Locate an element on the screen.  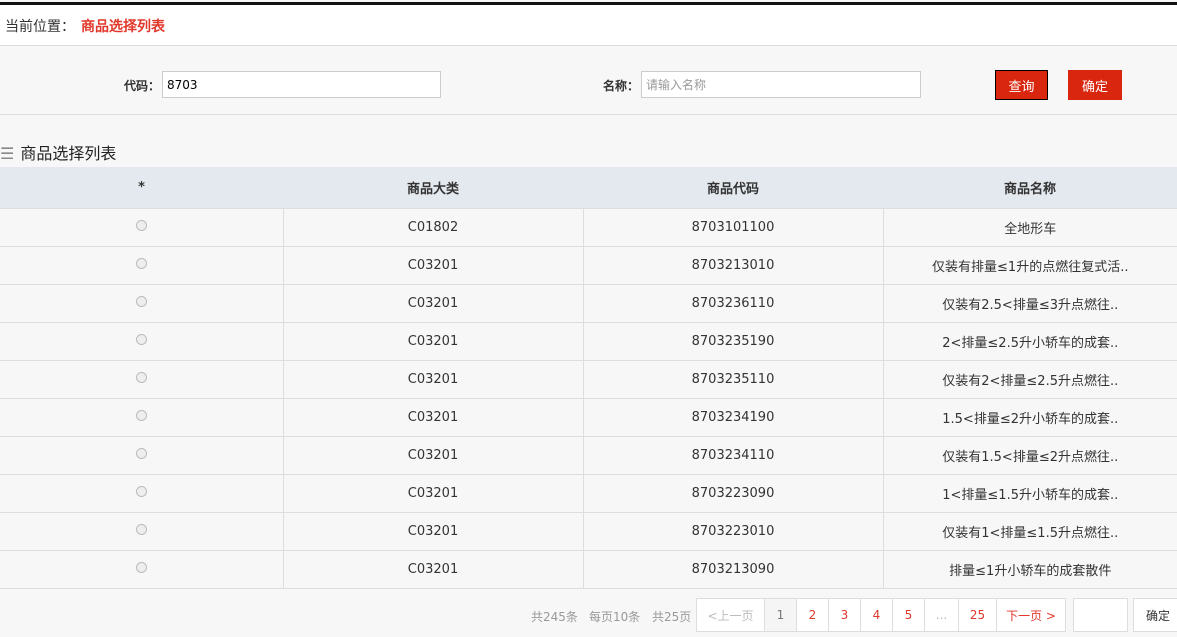
code-cell: 8703213010 is located at coordinates (733, 265).